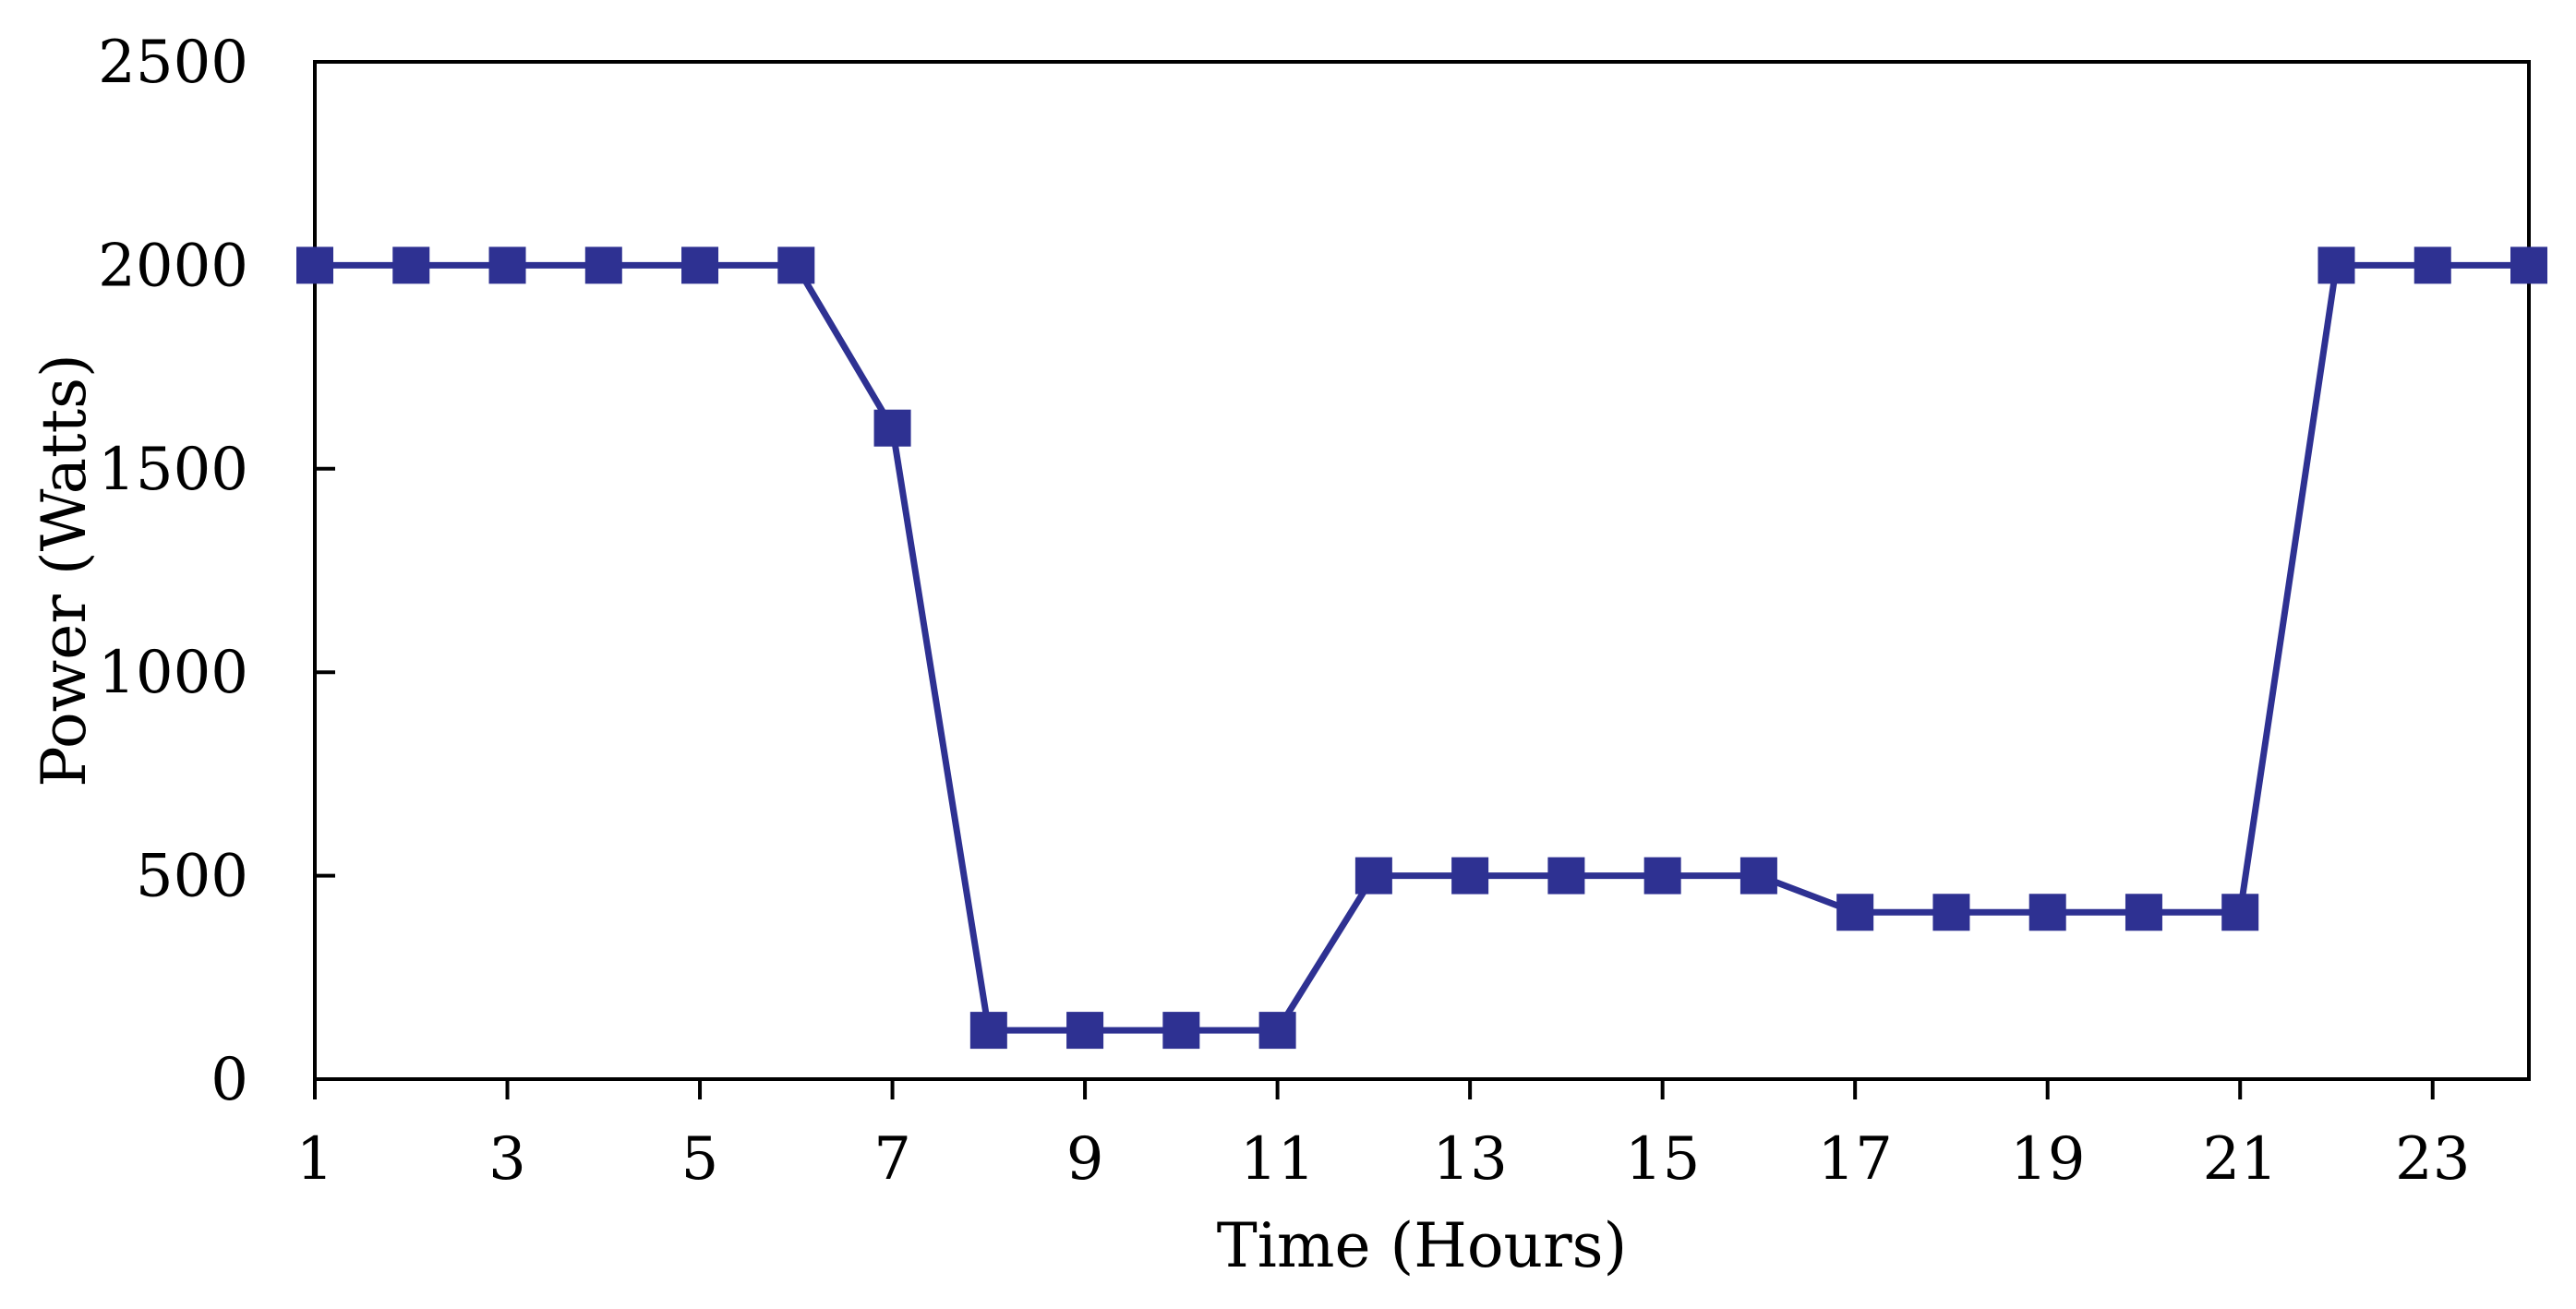 This screenshot has width=2576, height=1309. I want to click on x-tick-label: 11, so click(1277, 1159).